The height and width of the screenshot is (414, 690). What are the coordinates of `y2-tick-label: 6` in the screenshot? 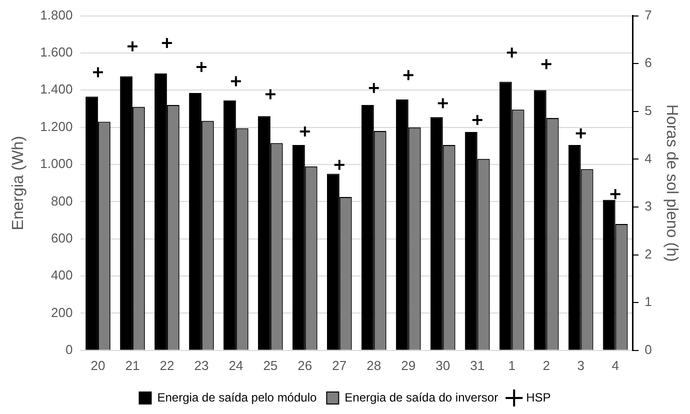 It's located at (648, 62).